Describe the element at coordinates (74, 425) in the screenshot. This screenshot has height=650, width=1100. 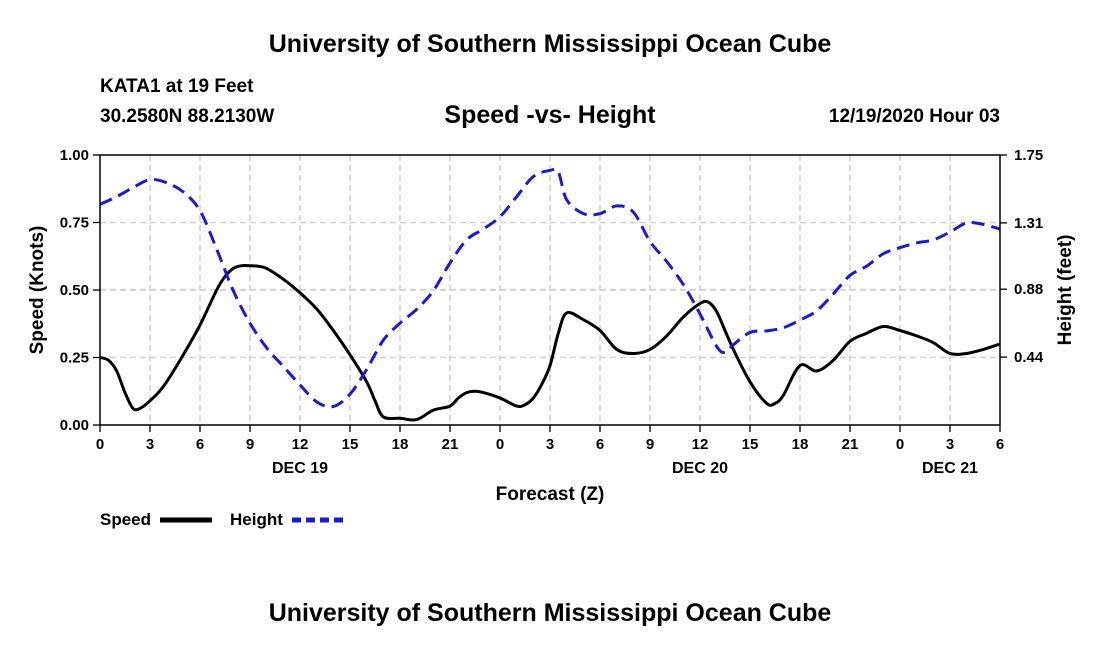
I see `y-tick-label: 0.00` at that location.